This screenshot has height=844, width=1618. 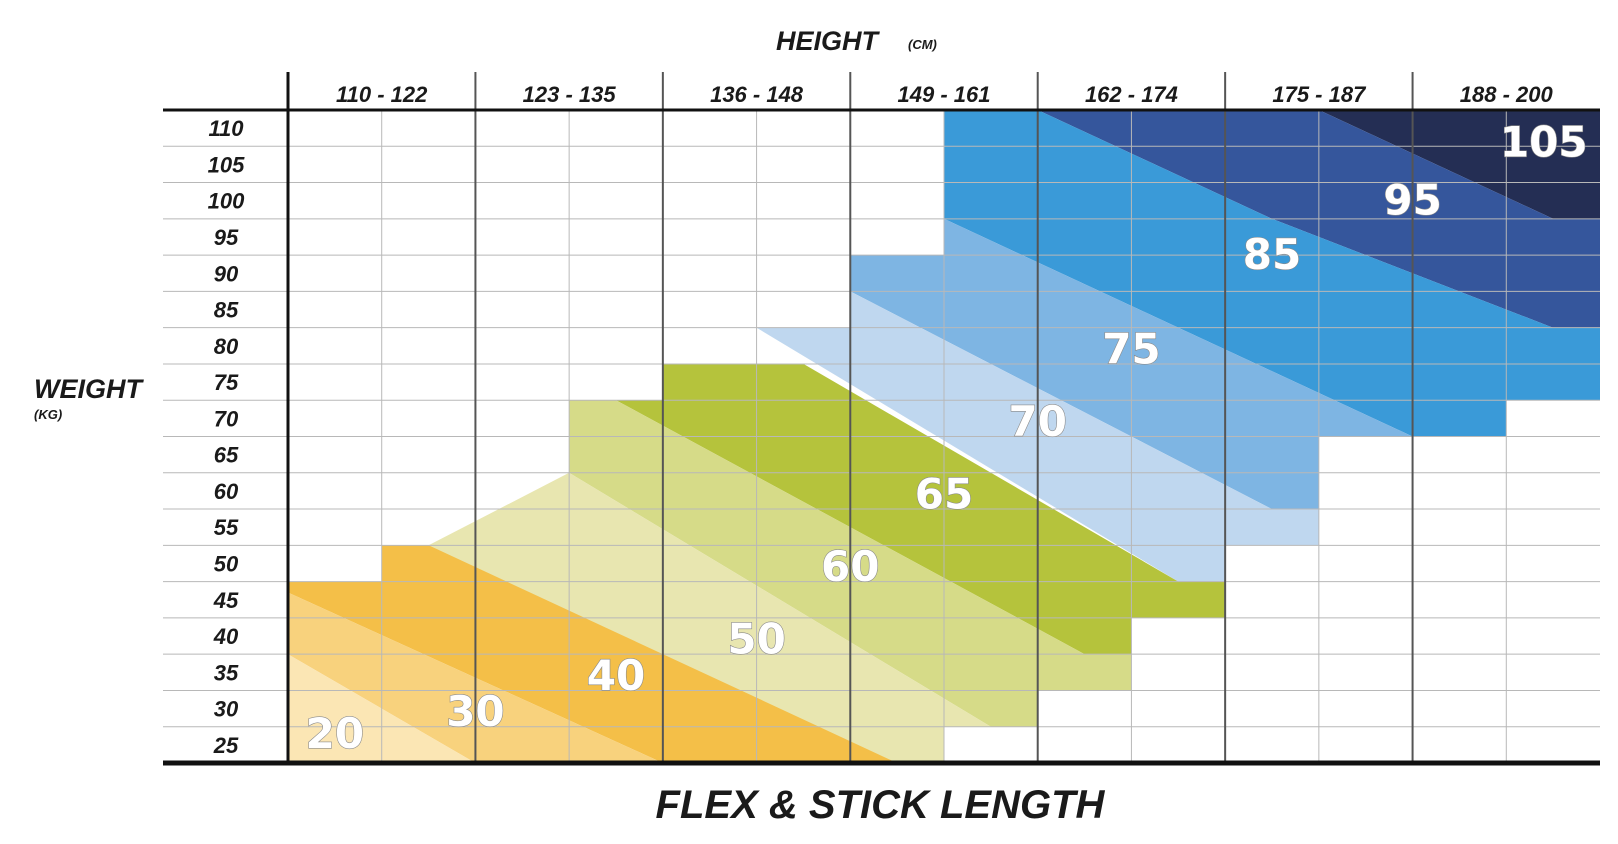 I want to click on weight-tick-label: 95, so click(x=226, y=237).